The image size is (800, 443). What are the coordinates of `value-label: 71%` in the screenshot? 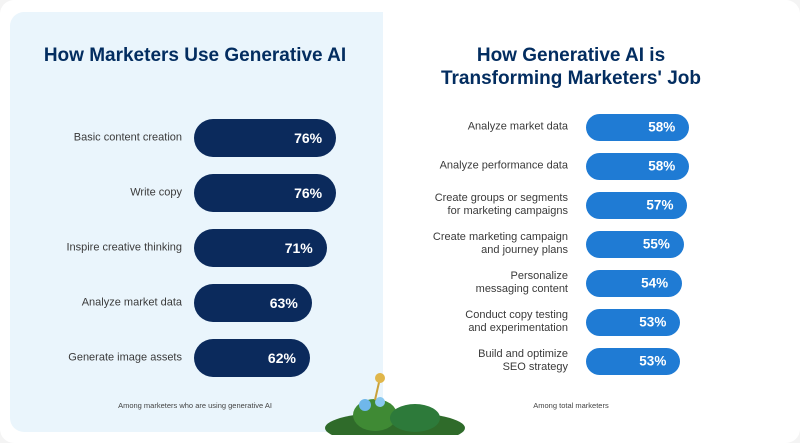 It's located at (298, 248).